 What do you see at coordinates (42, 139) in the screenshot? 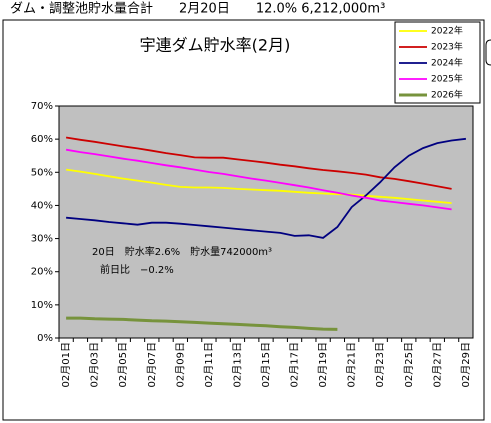
I see `y-tick-label: 60%` at bounding box center [42, 139].